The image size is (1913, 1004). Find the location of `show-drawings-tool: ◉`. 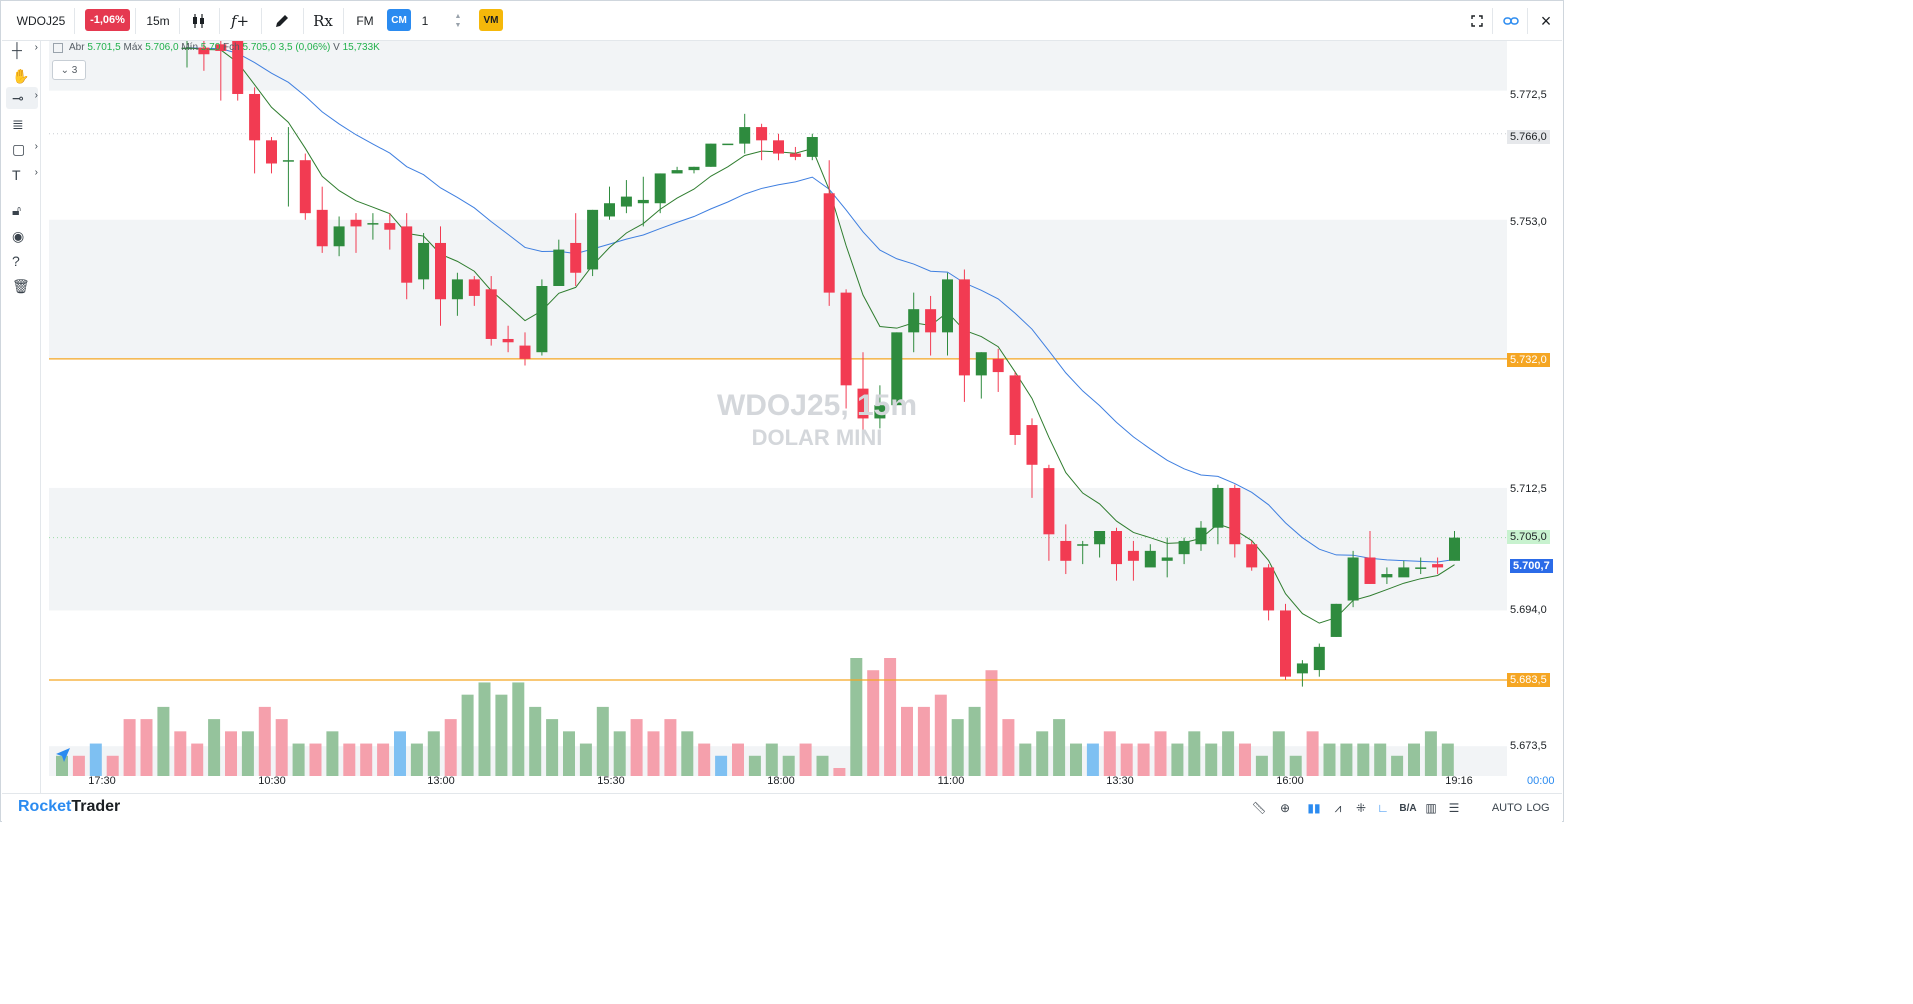

show-drawings-tool: ◉ is located at coordinates (22, 236).